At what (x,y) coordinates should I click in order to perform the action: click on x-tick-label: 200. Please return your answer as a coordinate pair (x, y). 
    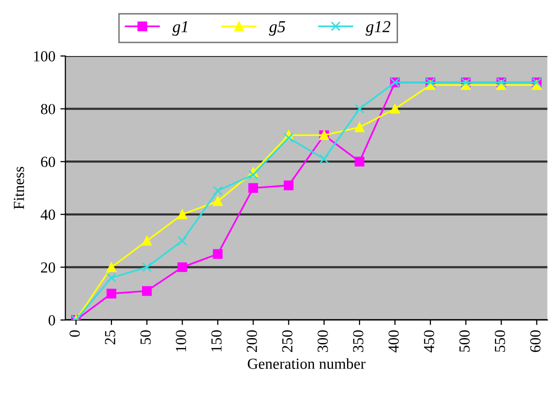
    Looking at the image, I should click on (252, 341).